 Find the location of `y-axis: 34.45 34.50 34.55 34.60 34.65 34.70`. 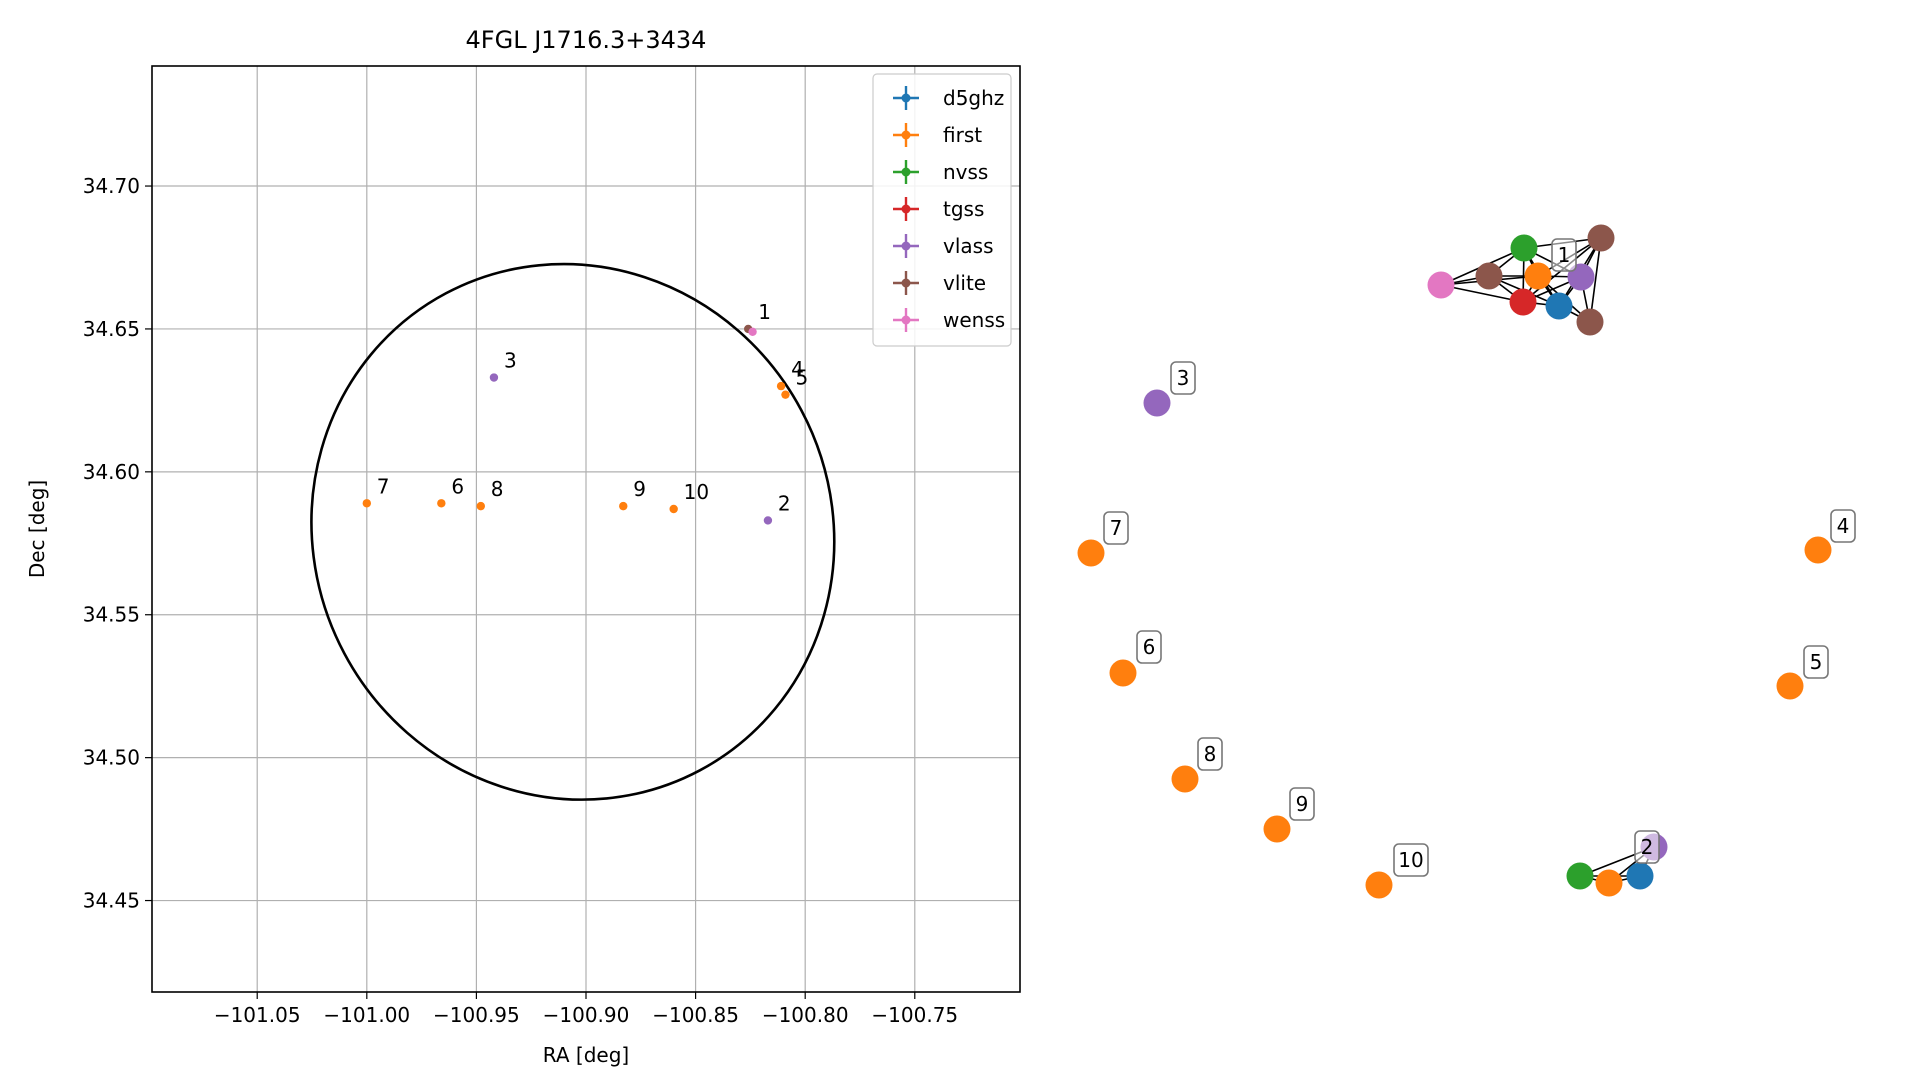

y-axis: 34.45 34.50 34.55 34.60 34.65 34.70 is located at coordinates (117, 543).